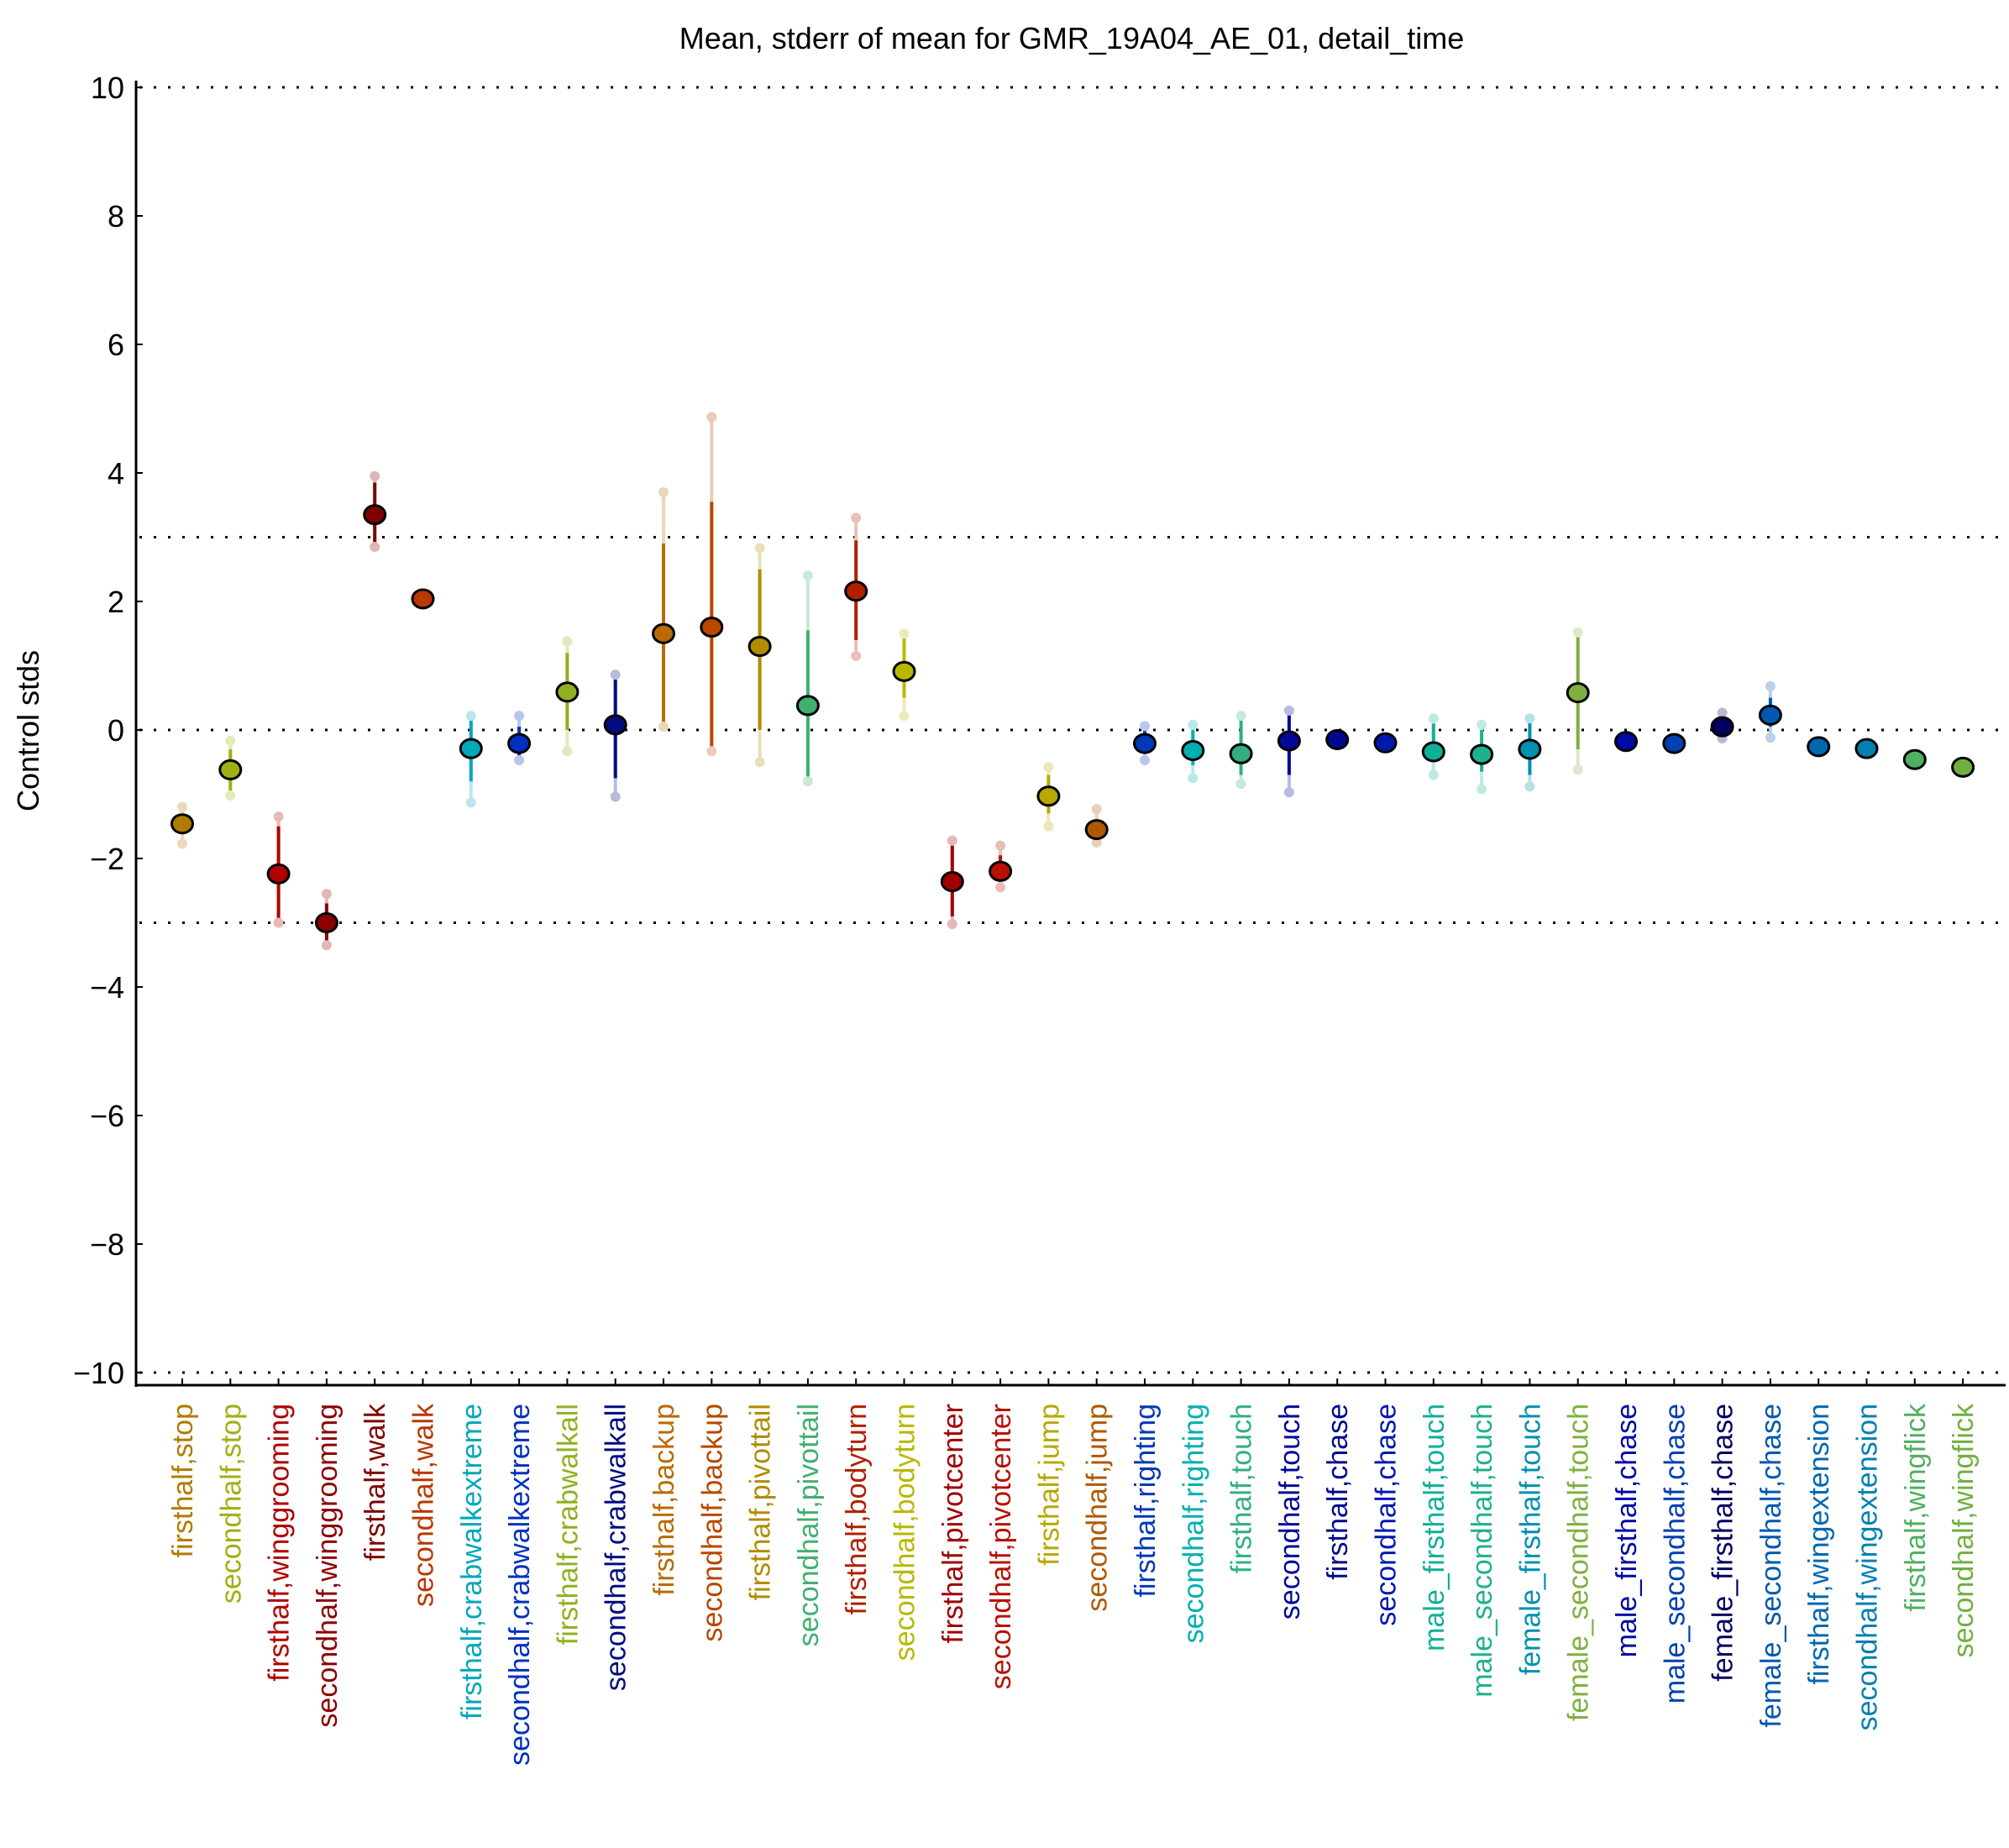 The height and width of the screenshot is (1848, 2009). Describe the element at coordinates (664, 1500) in the screenshot. I see `x-tick-label: firsthalf,backup` at that location.